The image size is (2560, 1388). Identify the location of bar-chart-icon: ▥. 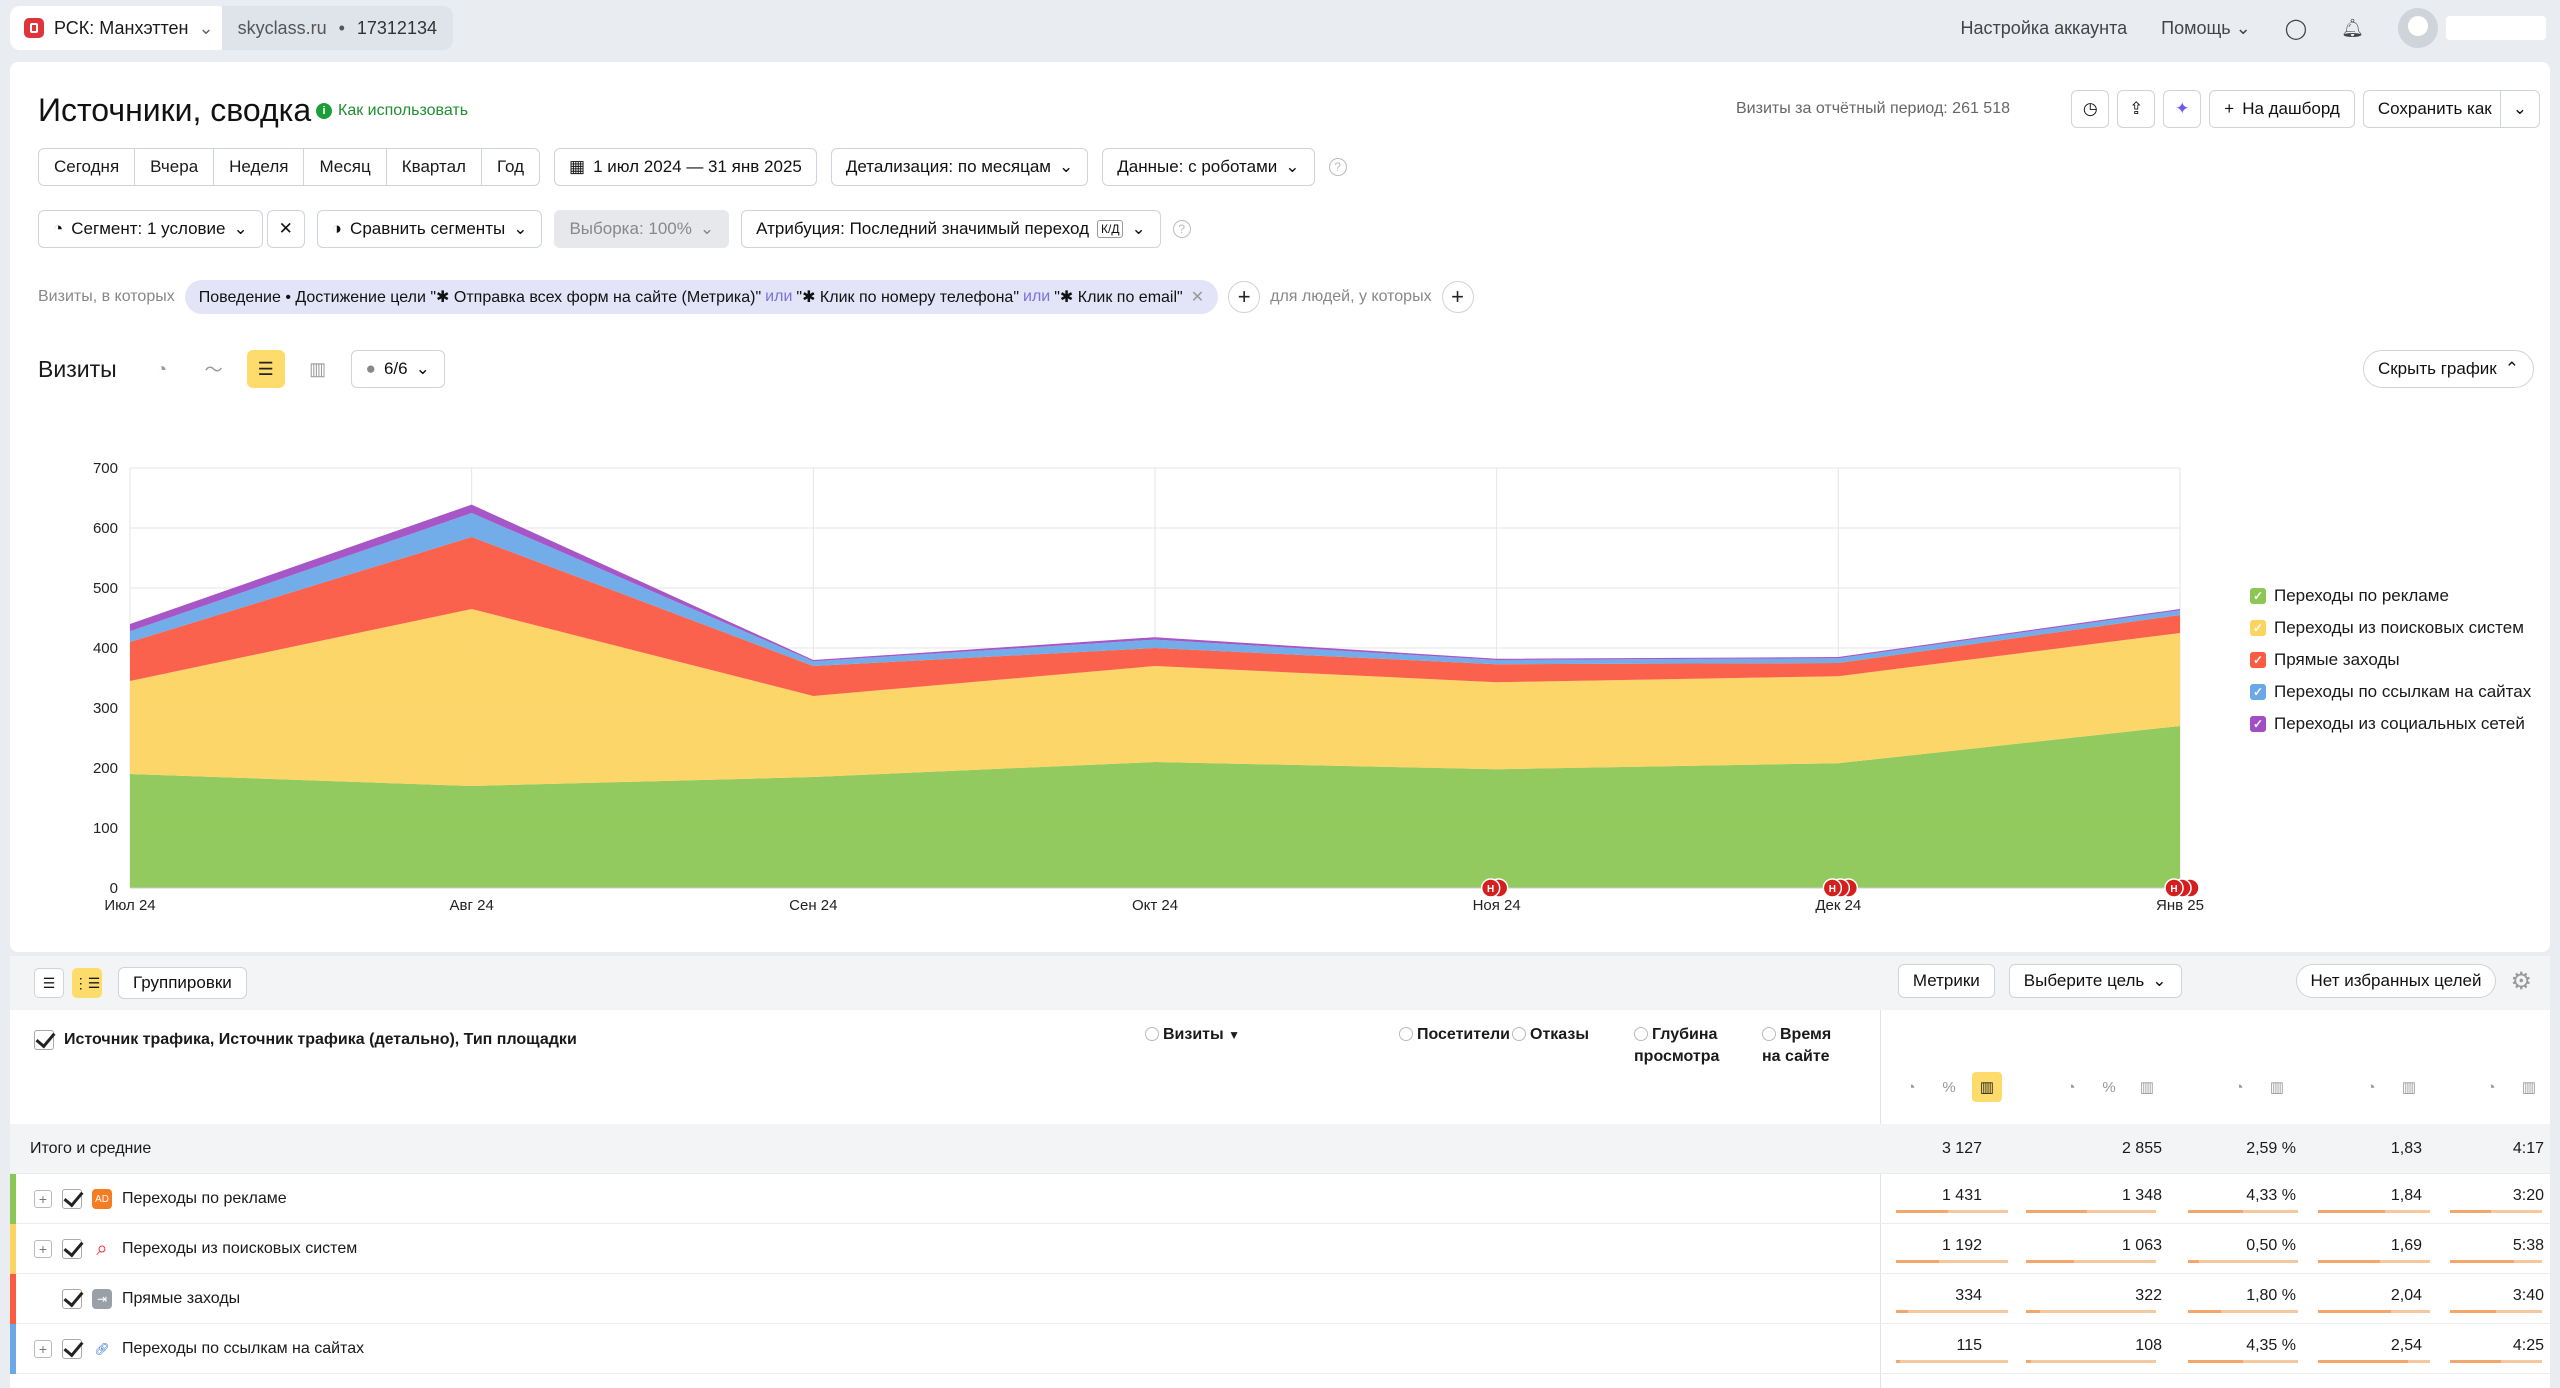
(318, 368).